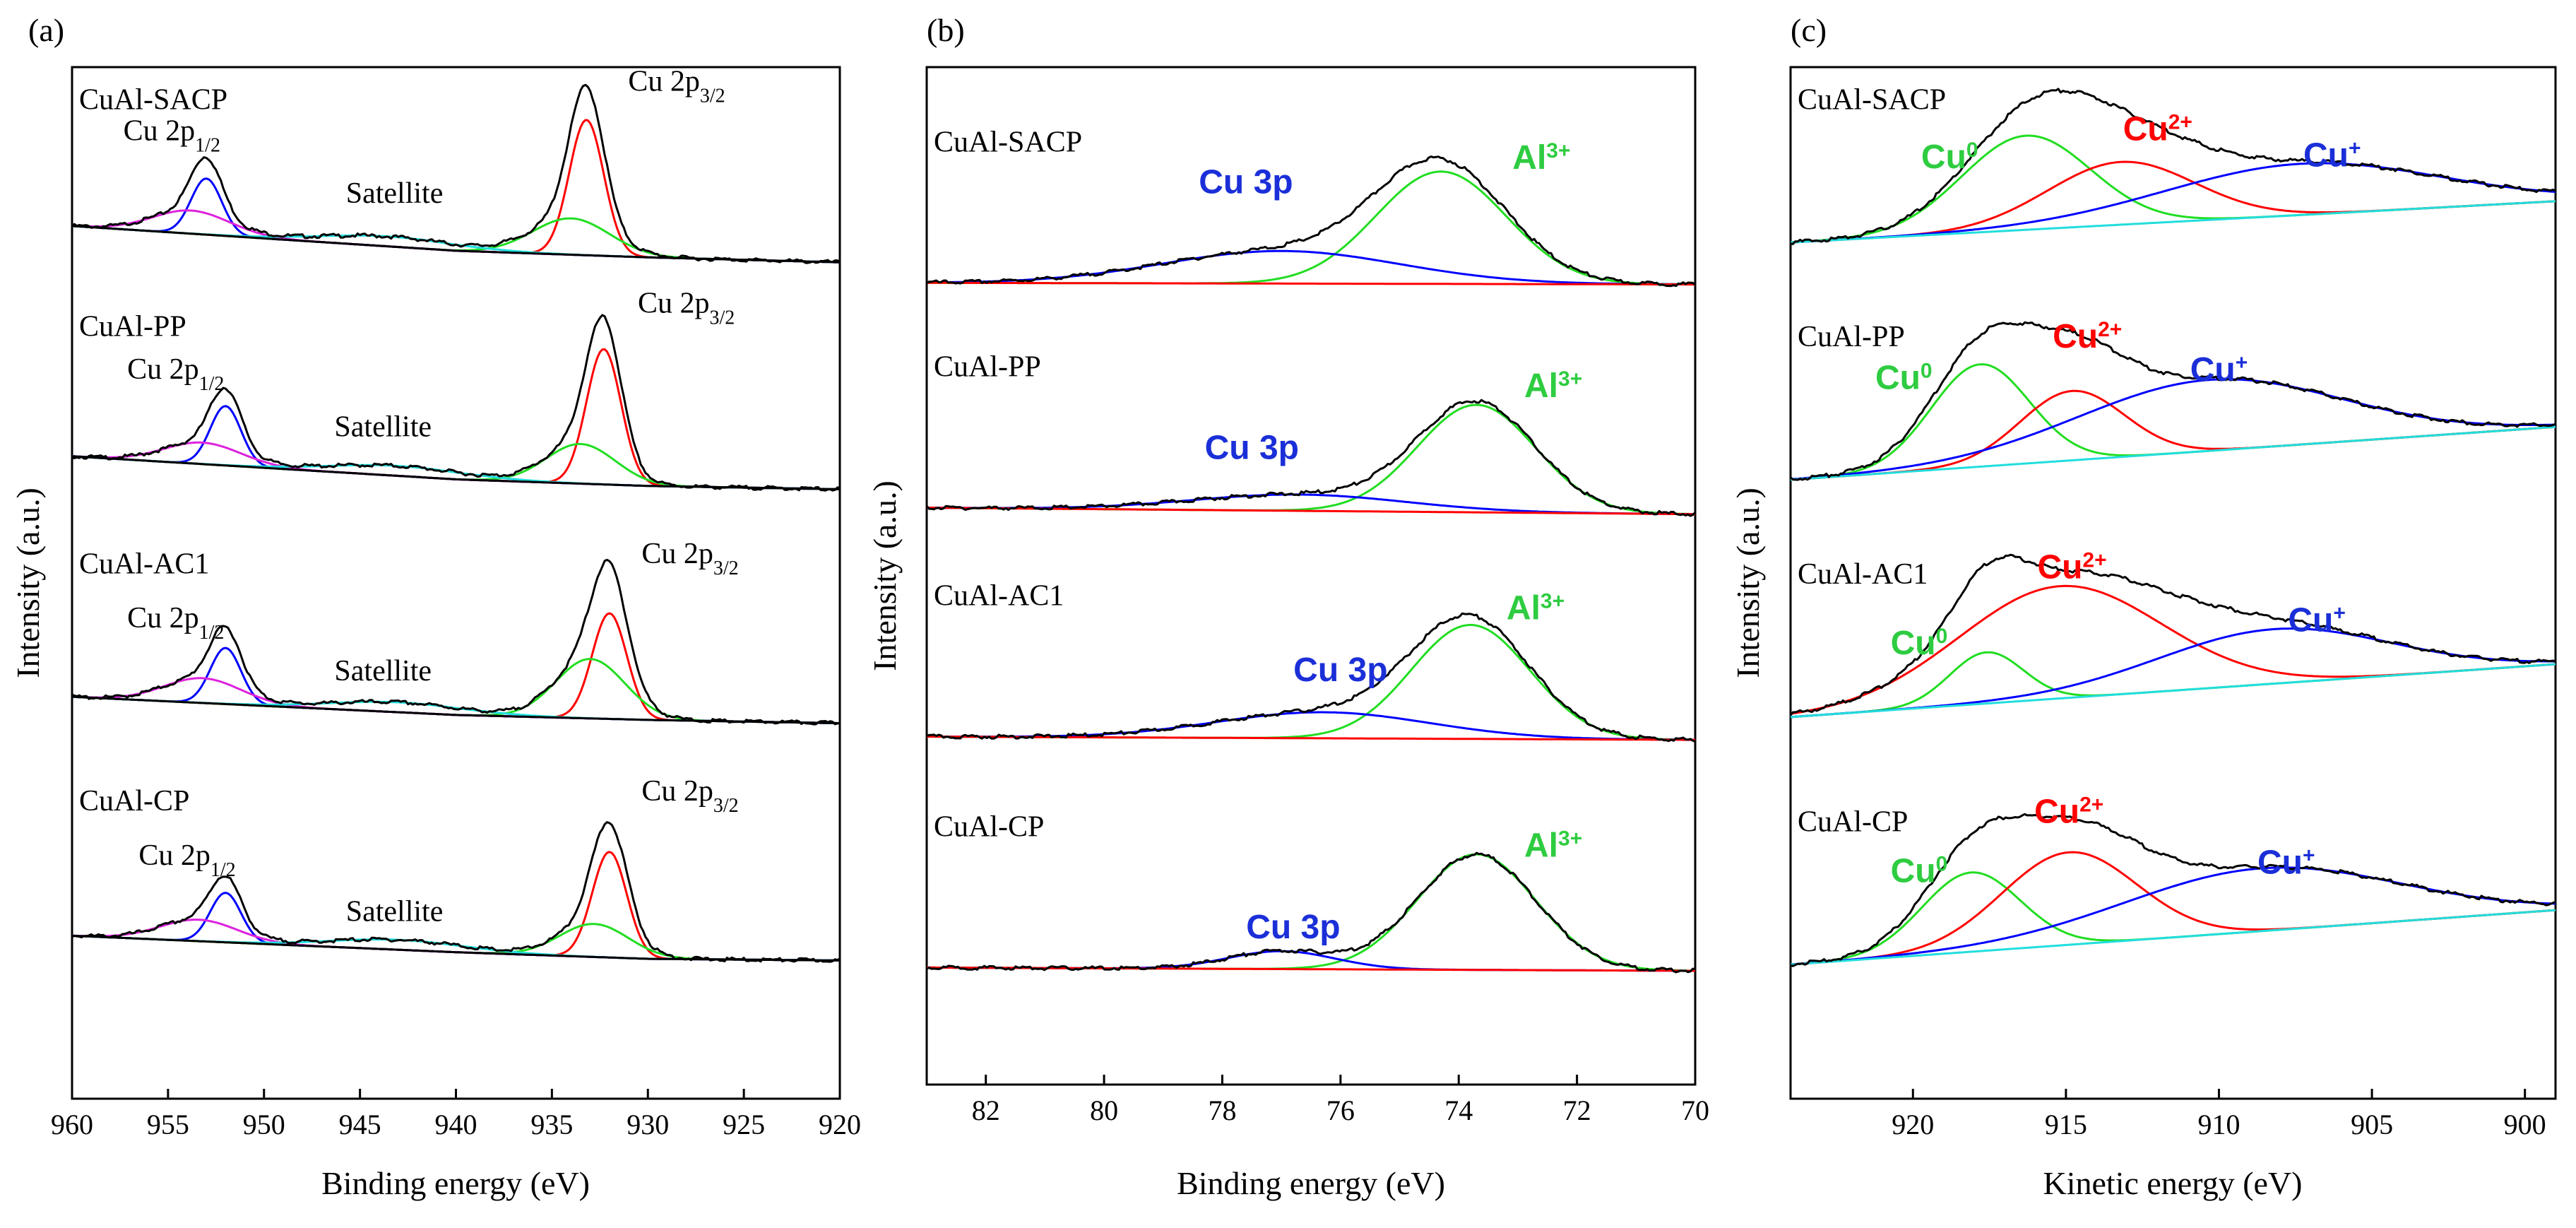 The image size is (2576, 1228). What do you see at coordinates (885, 575) in the screenshot?
I see `panel-b-y-axis-label: Intensity (a.u.)` at bounding box center [885, 575].